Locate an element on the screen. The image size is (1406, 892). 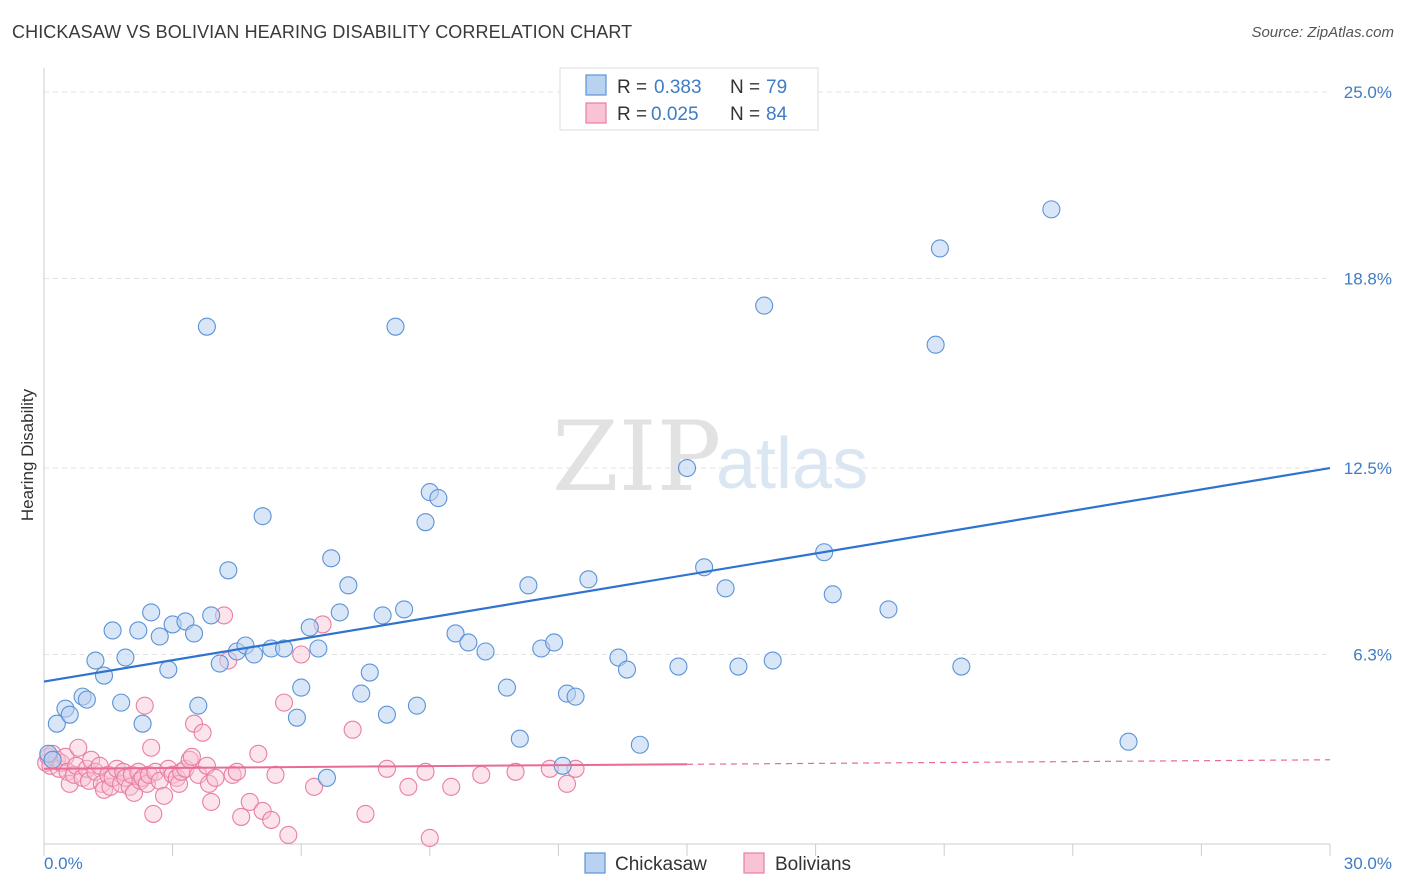
legend-n-value-bolivians: 84 is located at coordinates (777, 114).